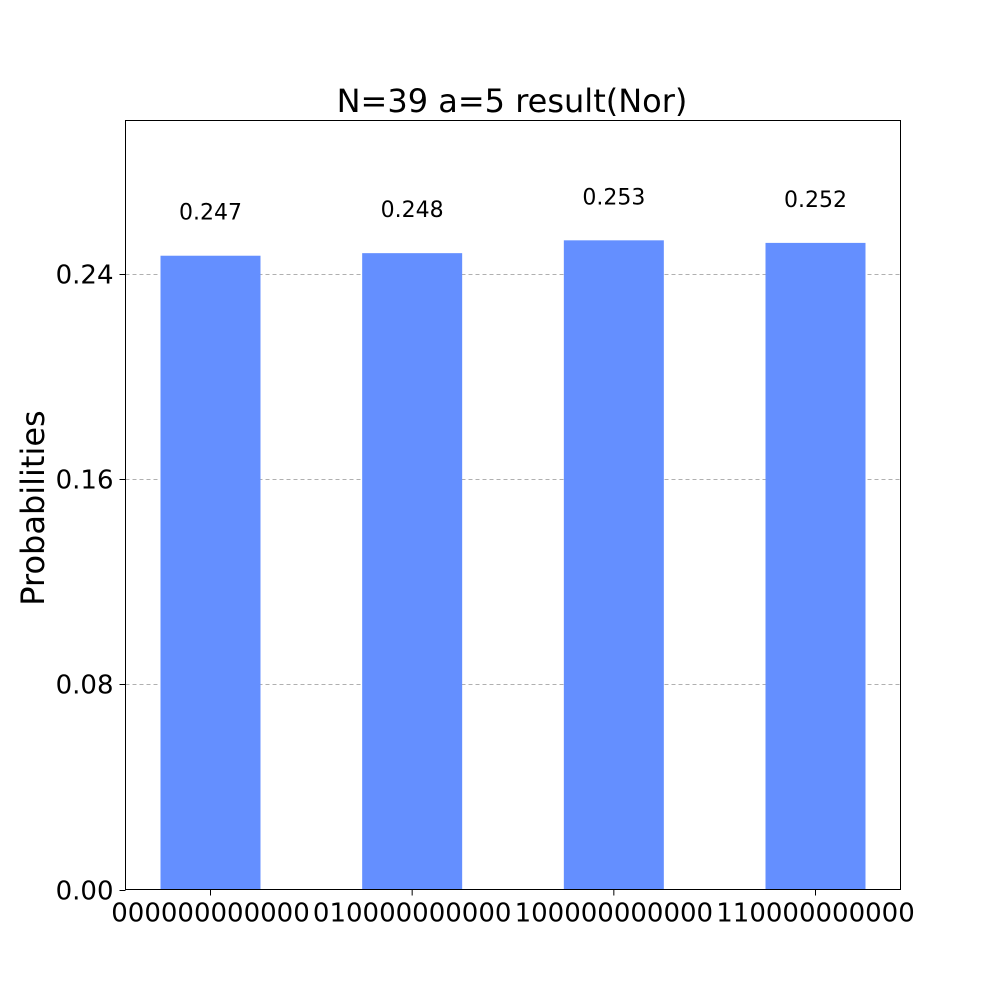  Describe the element at coordinates (613, 197) in the screenshot. I see `bar-value-label: 0.253` at that location.